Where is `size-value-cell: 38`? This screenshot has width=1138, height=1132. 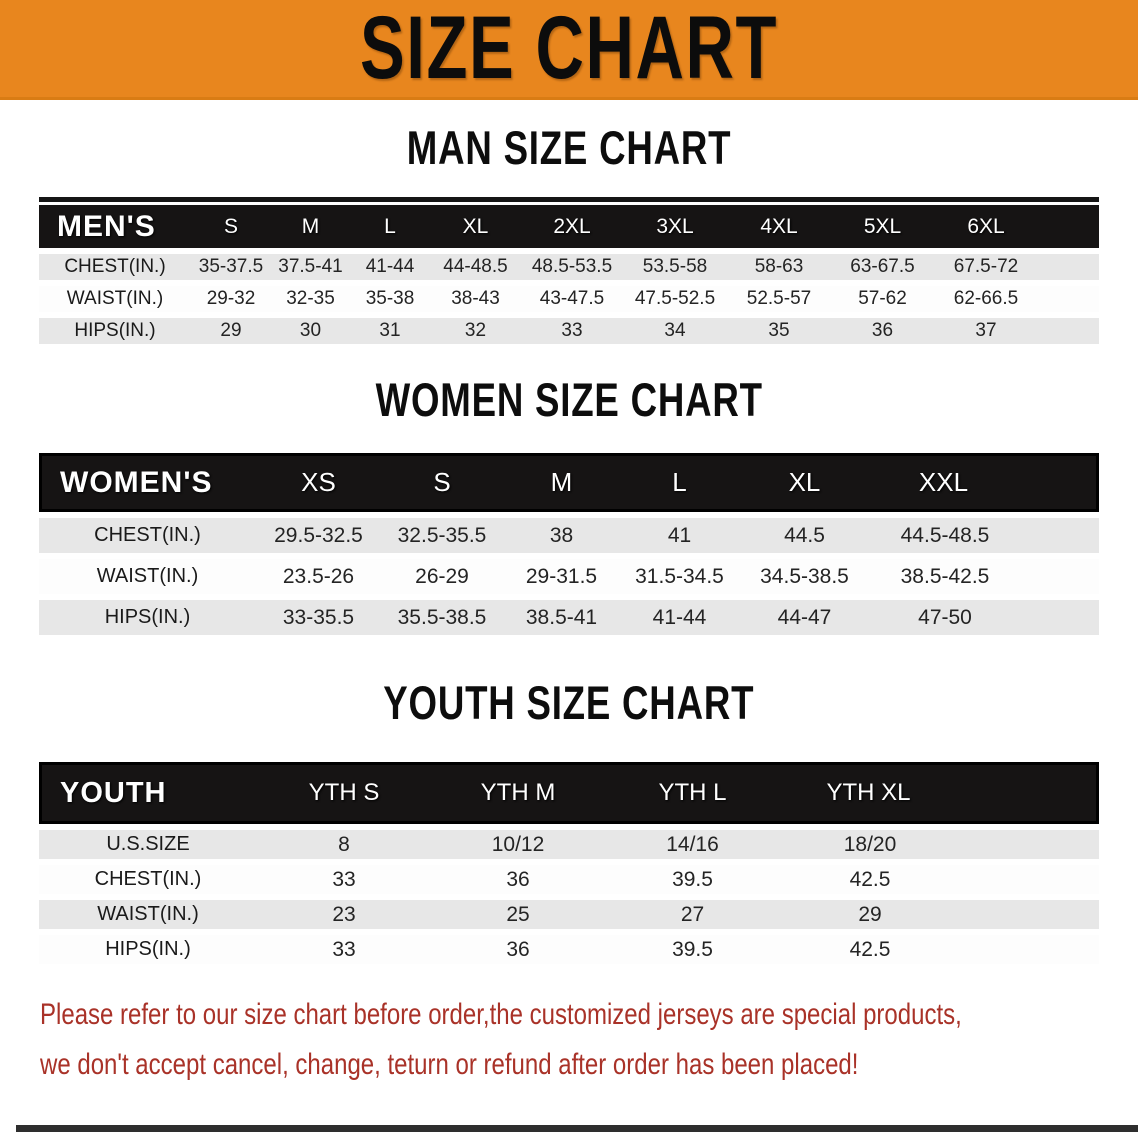
size-value-cell: 38 is located at coordinates (561, 532).